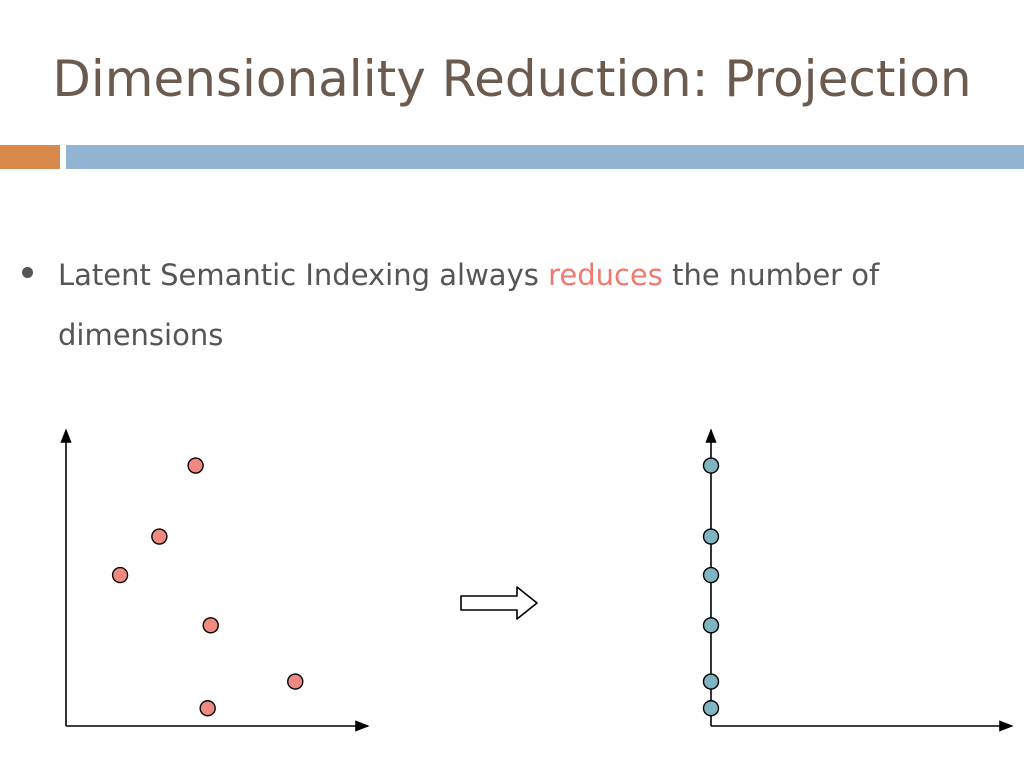 This screenshot has height=768, width=1024. I want to click on slide-title: Dimensionality Reduction: Projection, so click(512, 79).